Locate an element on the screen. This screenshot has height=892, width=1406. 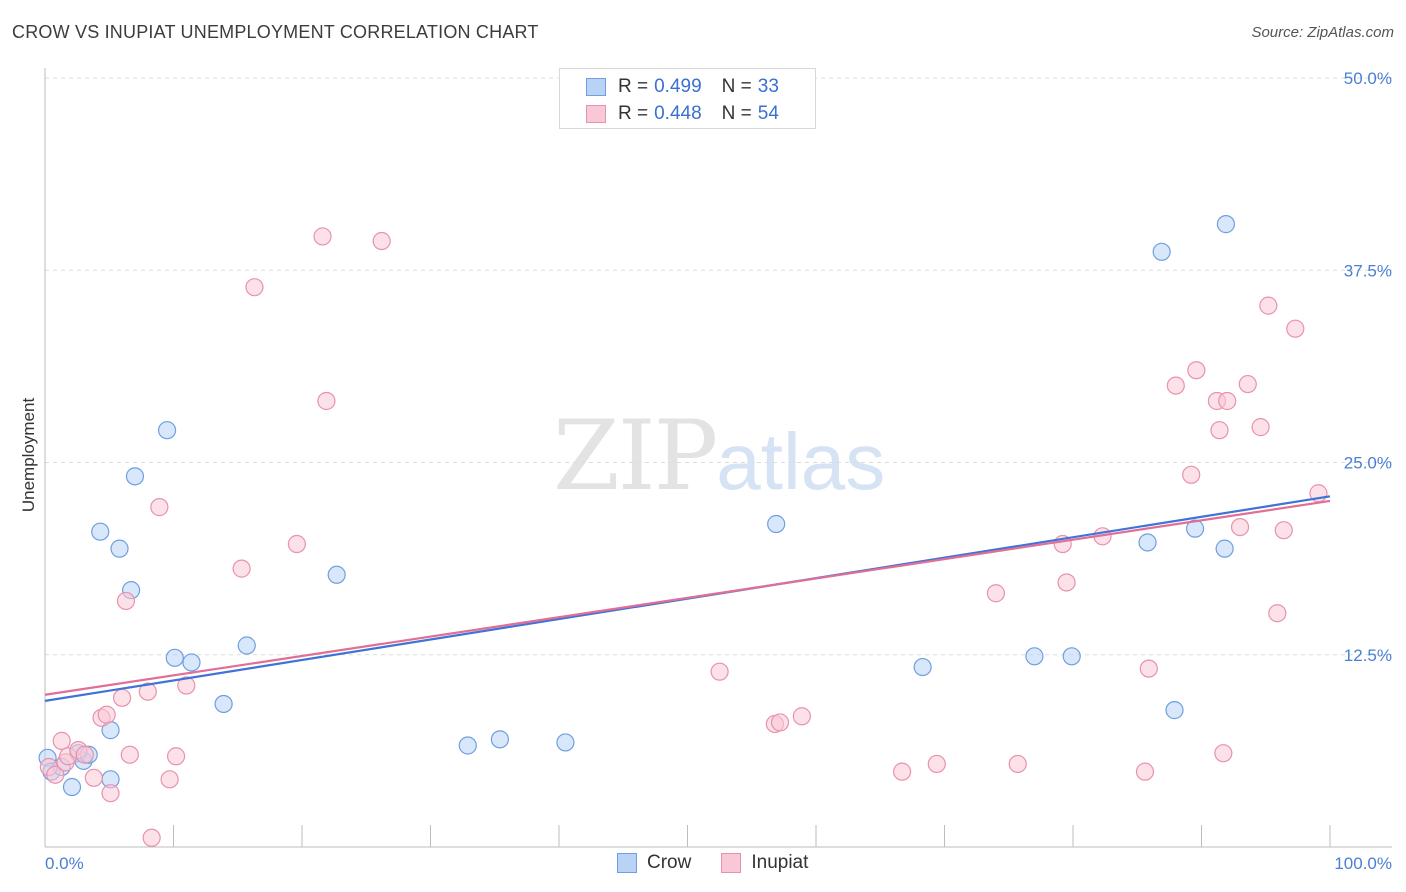
legend-row-inupiat: R = 0.448 N = 54 is located at coordinates (682, 114).